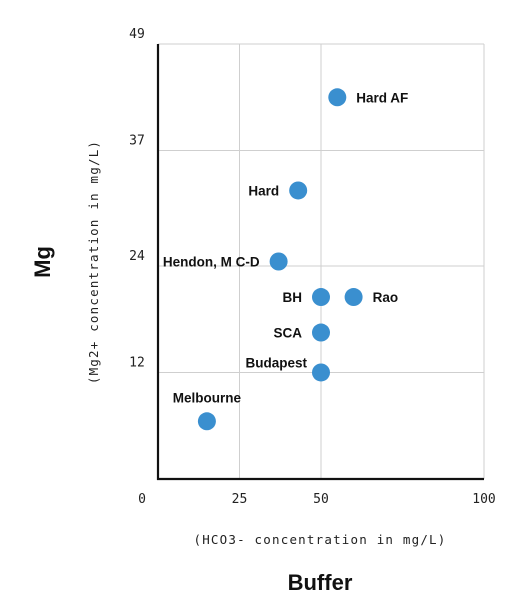  I want to click on data-label-7: Melbourne, so click(207, 397).